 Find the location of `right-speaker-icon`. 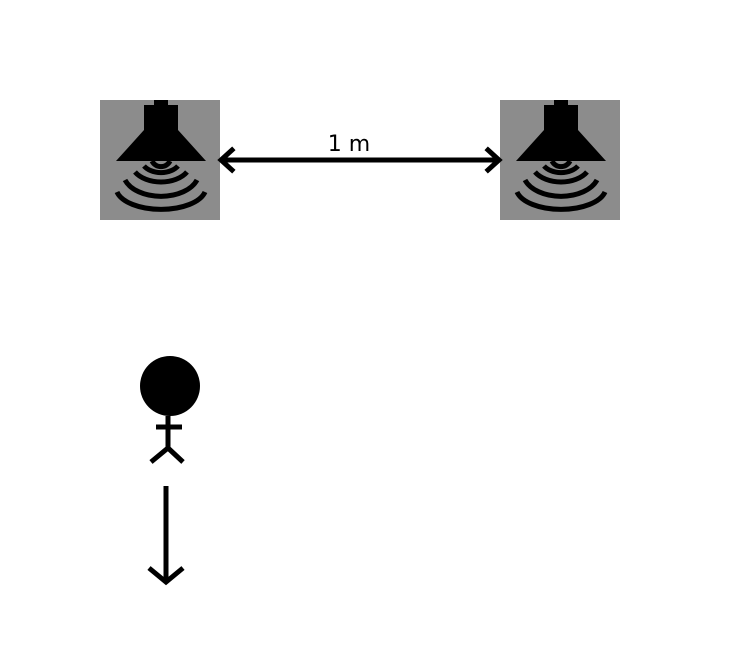

right-speaker-icon is located at coordinates (560, 160).